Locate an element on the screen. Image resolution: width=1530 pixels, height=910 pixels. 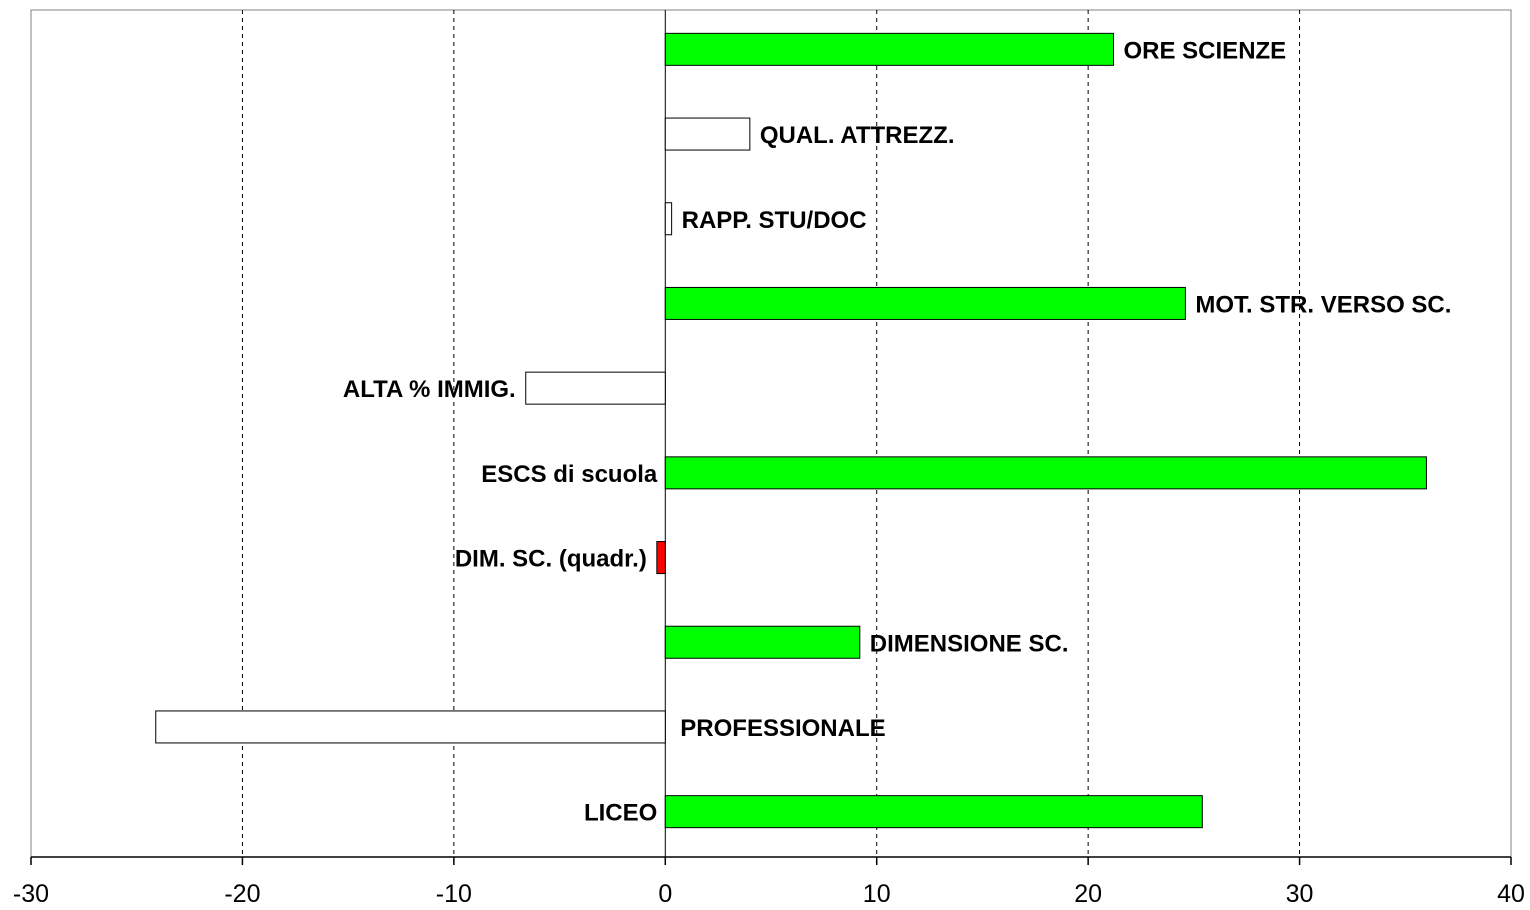
bar-label: ORE SCIENZE is located at coordinates (1205, 50).